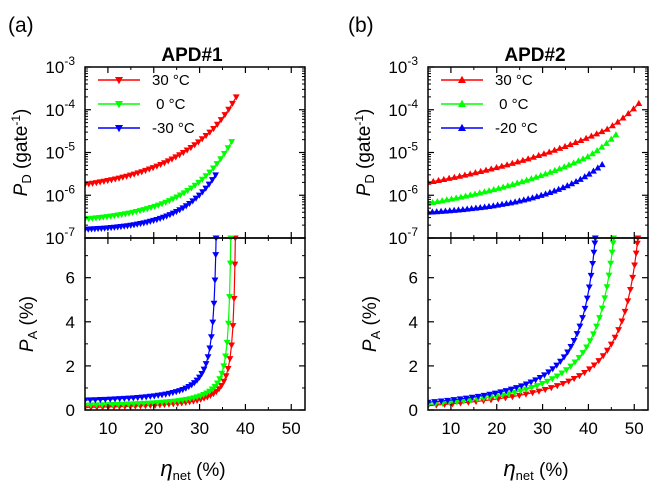 The height and width of the screenshot is (490, 665). Describe the element at coordinates (375, 334) in the screenshot. I see `y-axis-sub: A` at that location.